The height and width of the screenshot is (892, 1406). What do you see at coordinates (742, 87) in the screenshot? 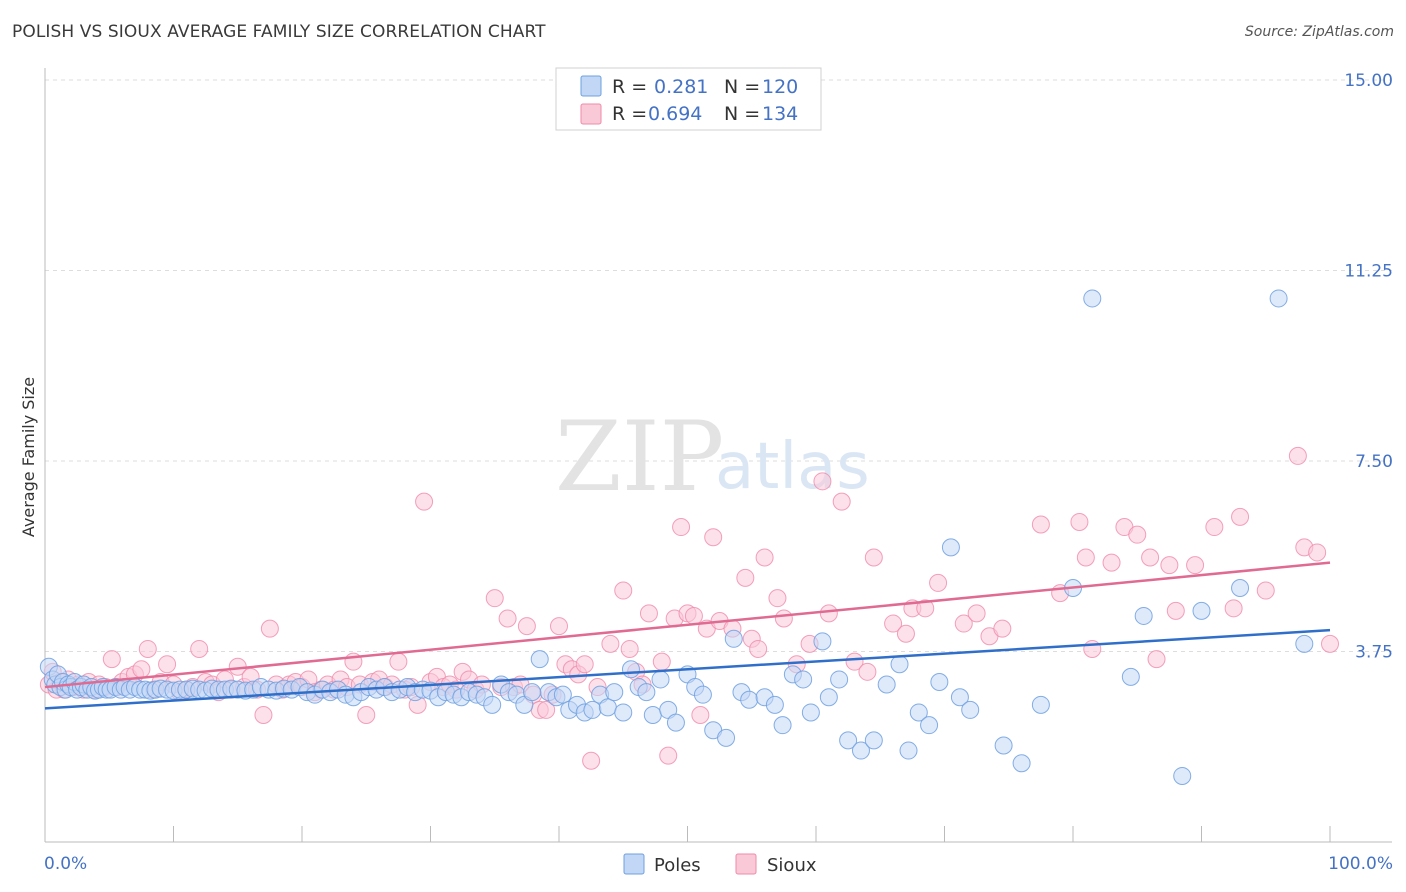
I see `legend-n-label-poles: N =` at bounding box center [742, 87].